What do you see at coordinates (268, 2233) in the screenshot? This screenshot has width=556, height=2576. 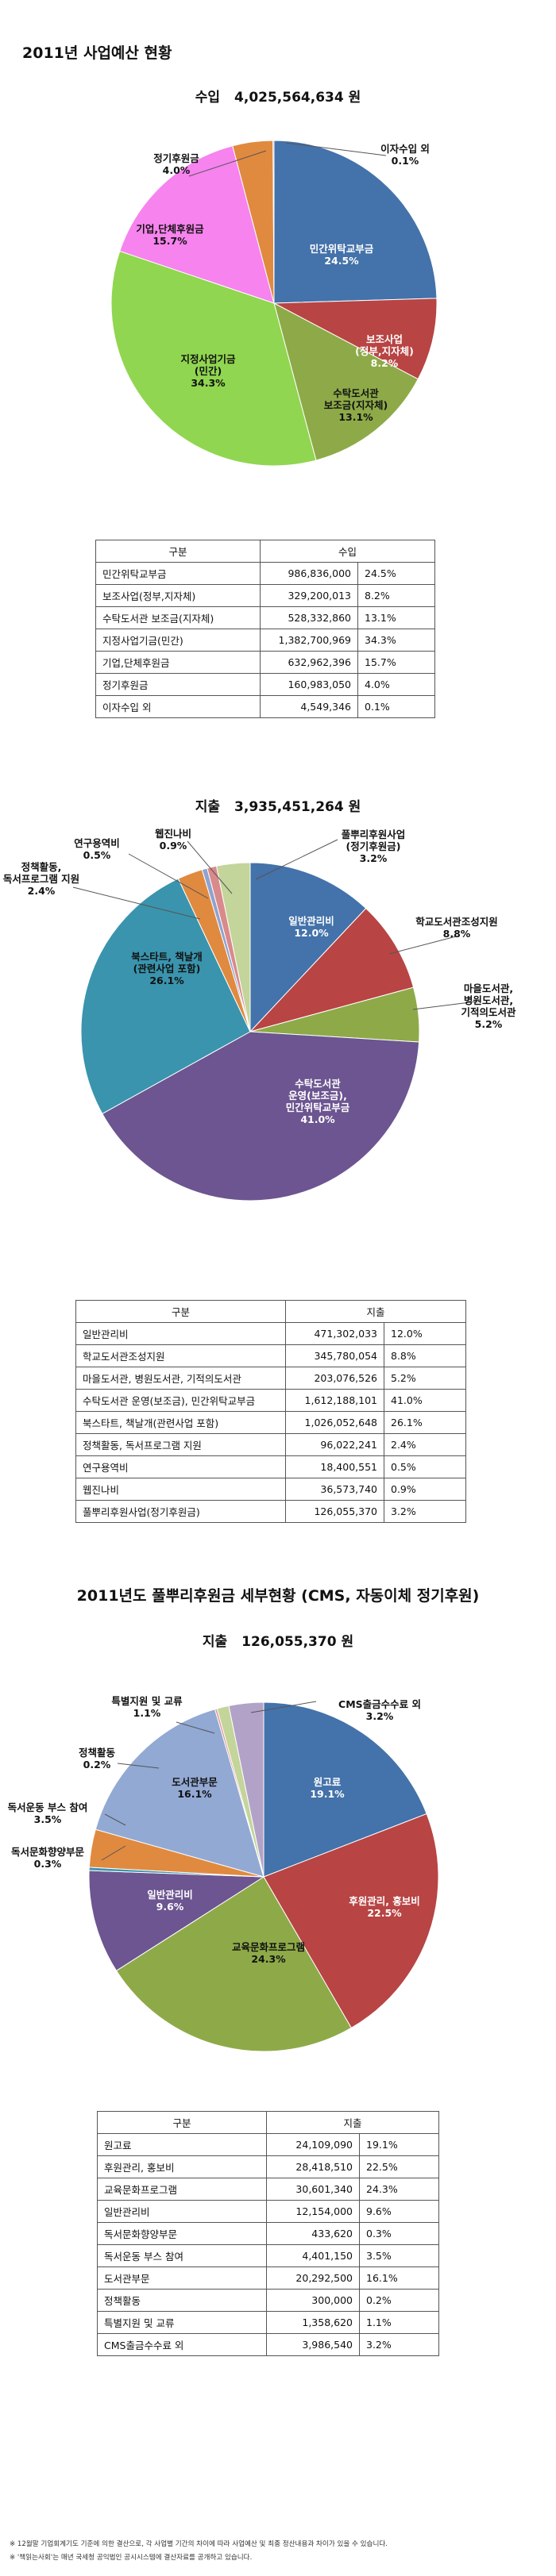 I see `table-row: 독서문화향양부문 433,620 0.3%` at bounding box center [268, 2233].